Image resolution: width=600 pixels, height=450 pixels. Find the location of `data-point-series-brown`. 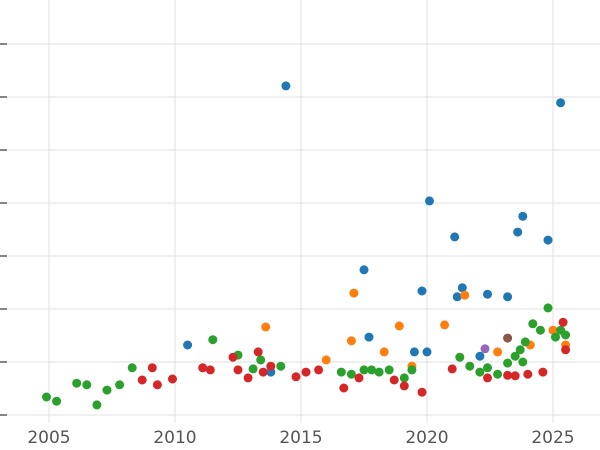

data-point-series-brown is located at coordinates (508, 338).